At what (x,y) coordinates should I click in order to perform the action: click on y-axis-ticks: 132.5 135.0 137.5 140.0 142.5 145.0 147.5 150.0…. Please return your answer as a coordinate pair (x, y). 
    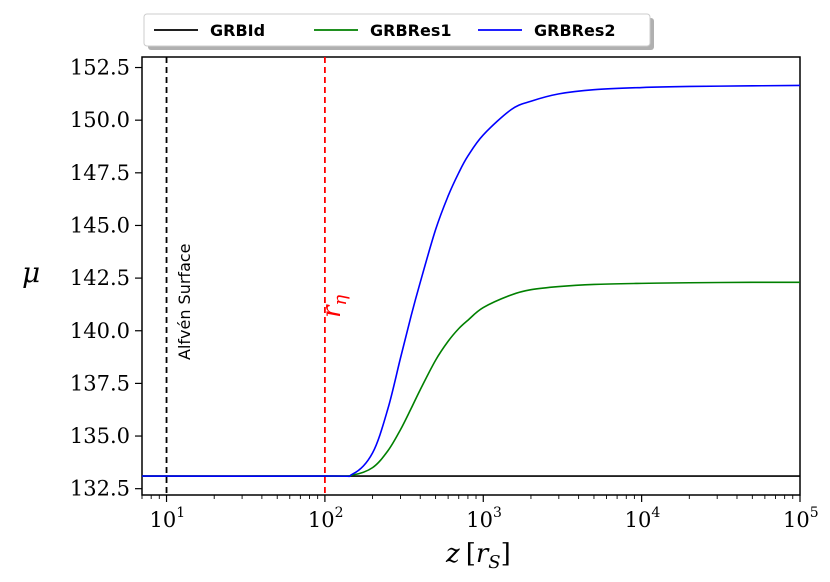
    Looking at the image, I should click on (106, 278).